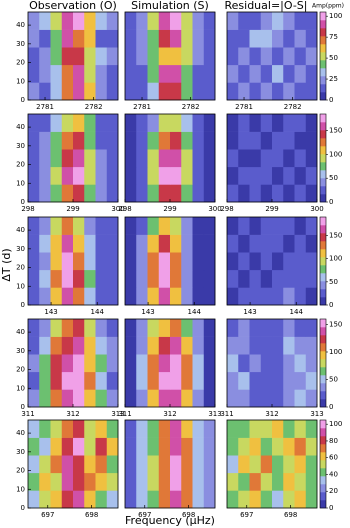  Describe the element at coordinates (191, 107) in the screenshot. I see `x-tick-label: 2782` at that location.